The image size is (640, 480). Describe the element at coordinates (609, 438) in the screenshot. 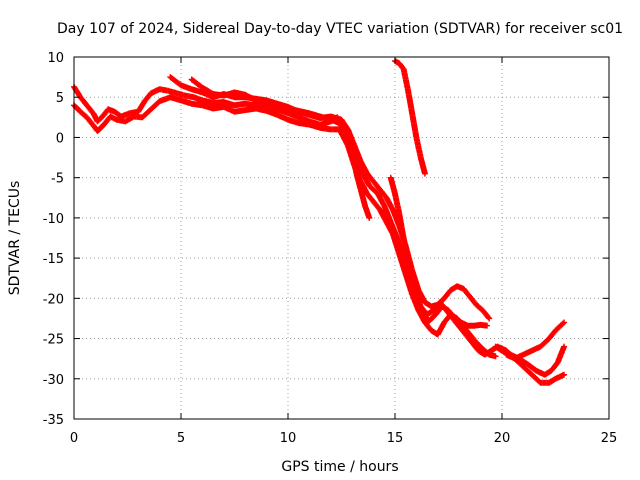

I see `x-tick-label: 25` at that location.